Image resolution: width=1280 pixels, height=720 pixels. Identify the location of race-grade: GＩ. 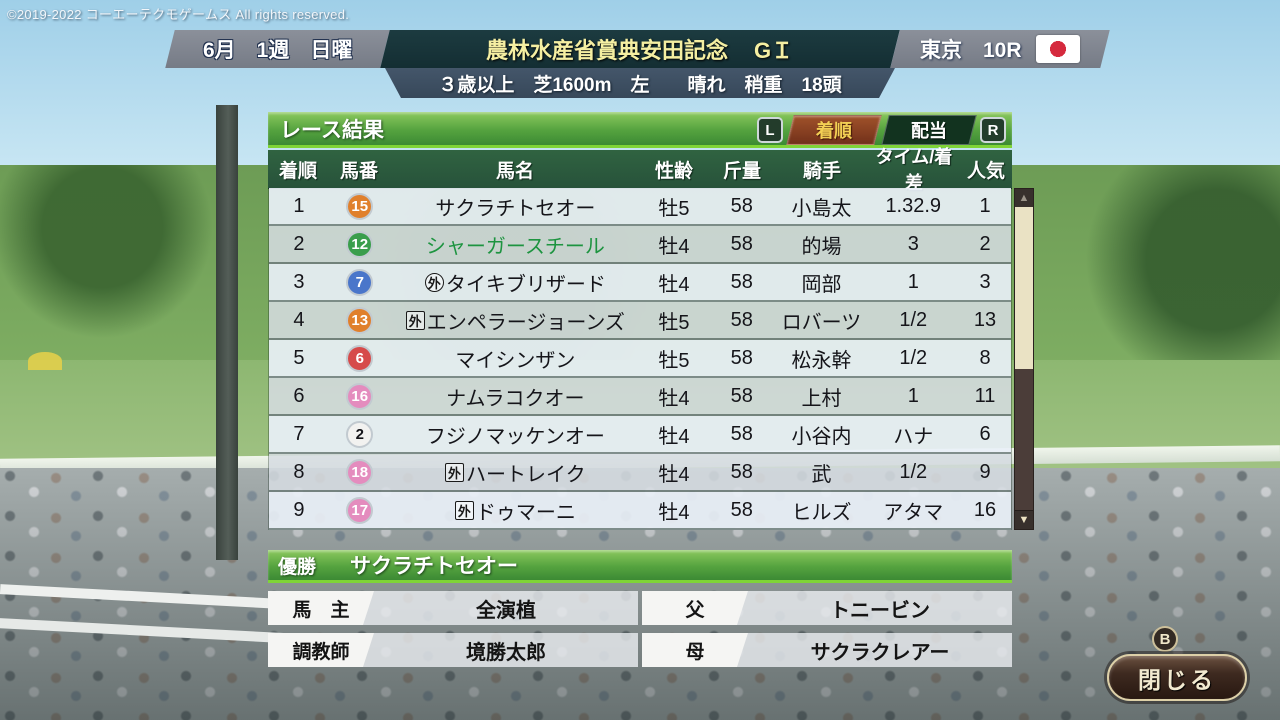
(774, 50).